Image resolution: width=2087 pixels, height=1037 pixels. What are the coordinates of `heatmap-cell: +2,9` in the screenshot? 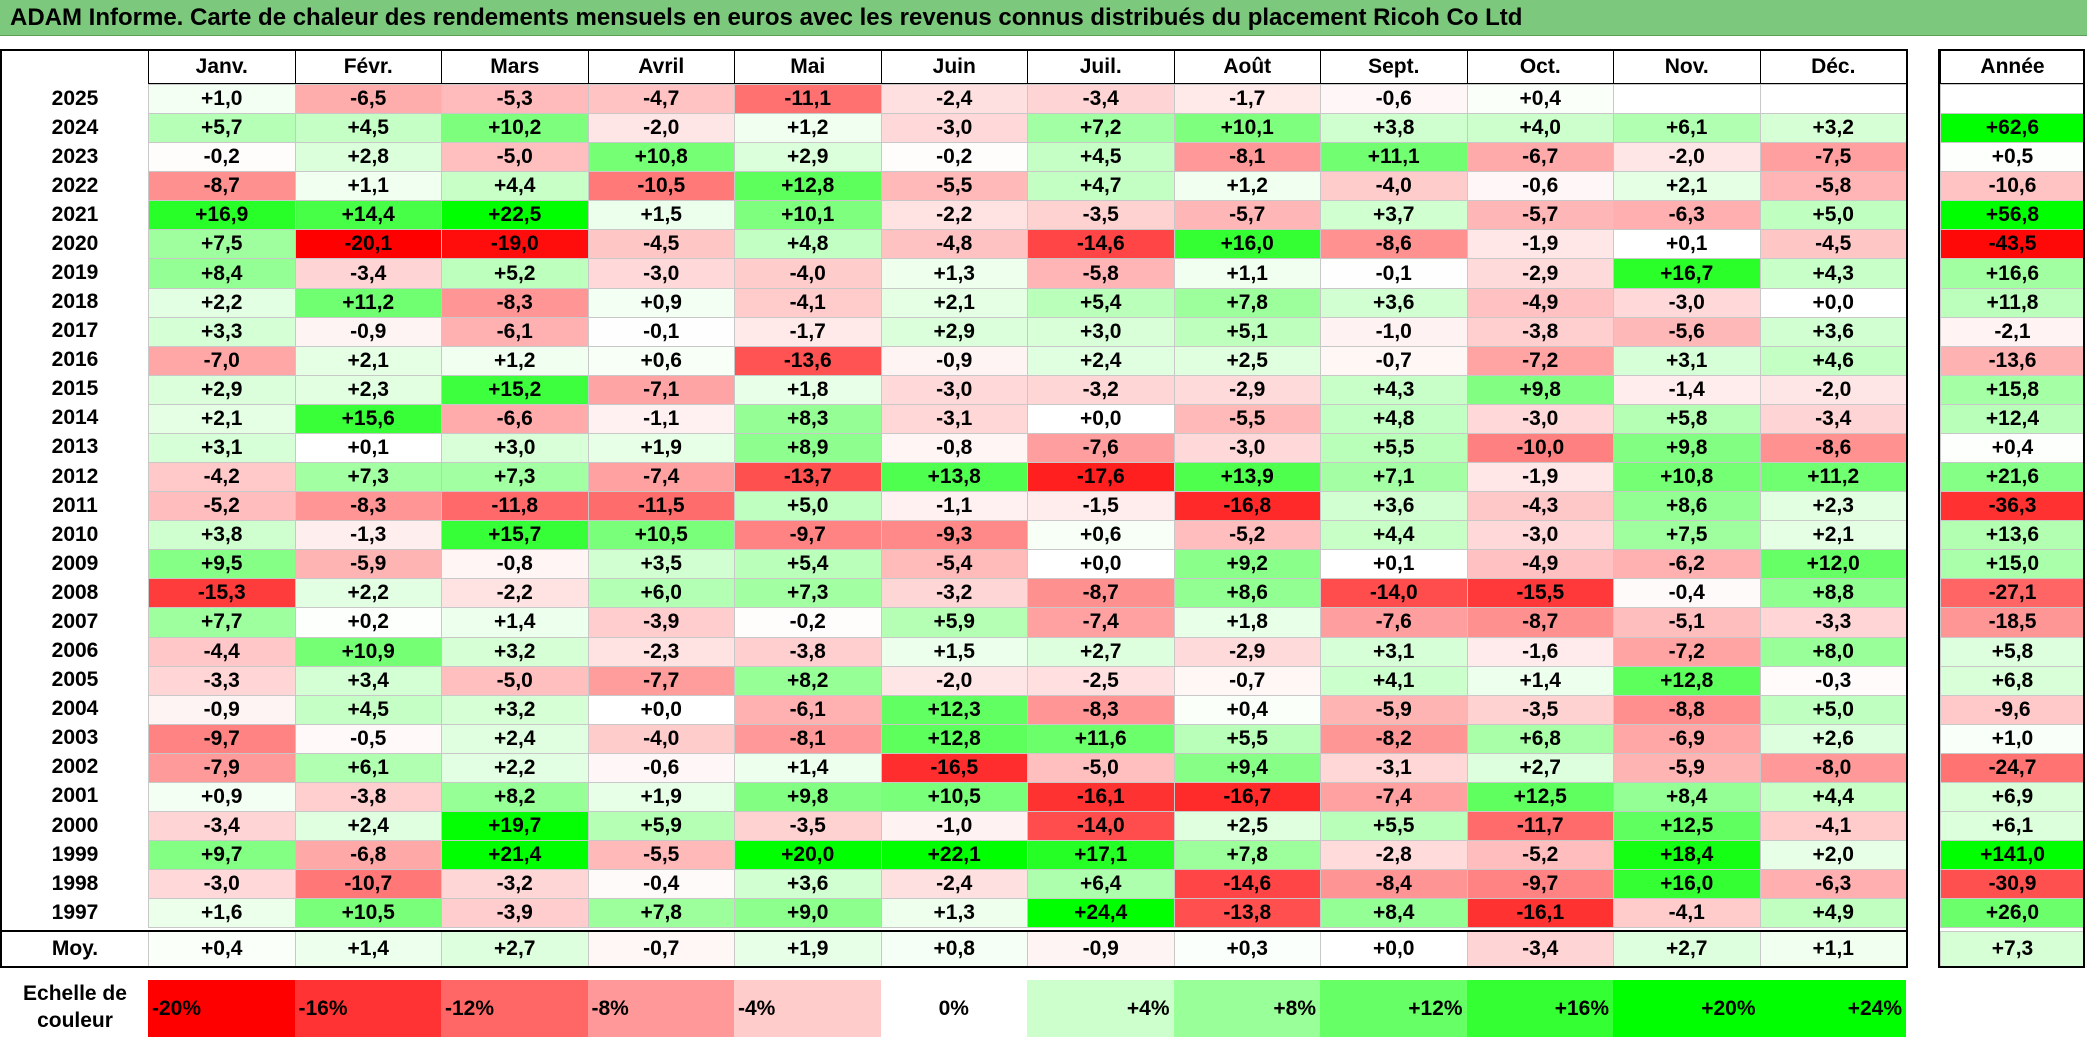 It's located at (954, 331).